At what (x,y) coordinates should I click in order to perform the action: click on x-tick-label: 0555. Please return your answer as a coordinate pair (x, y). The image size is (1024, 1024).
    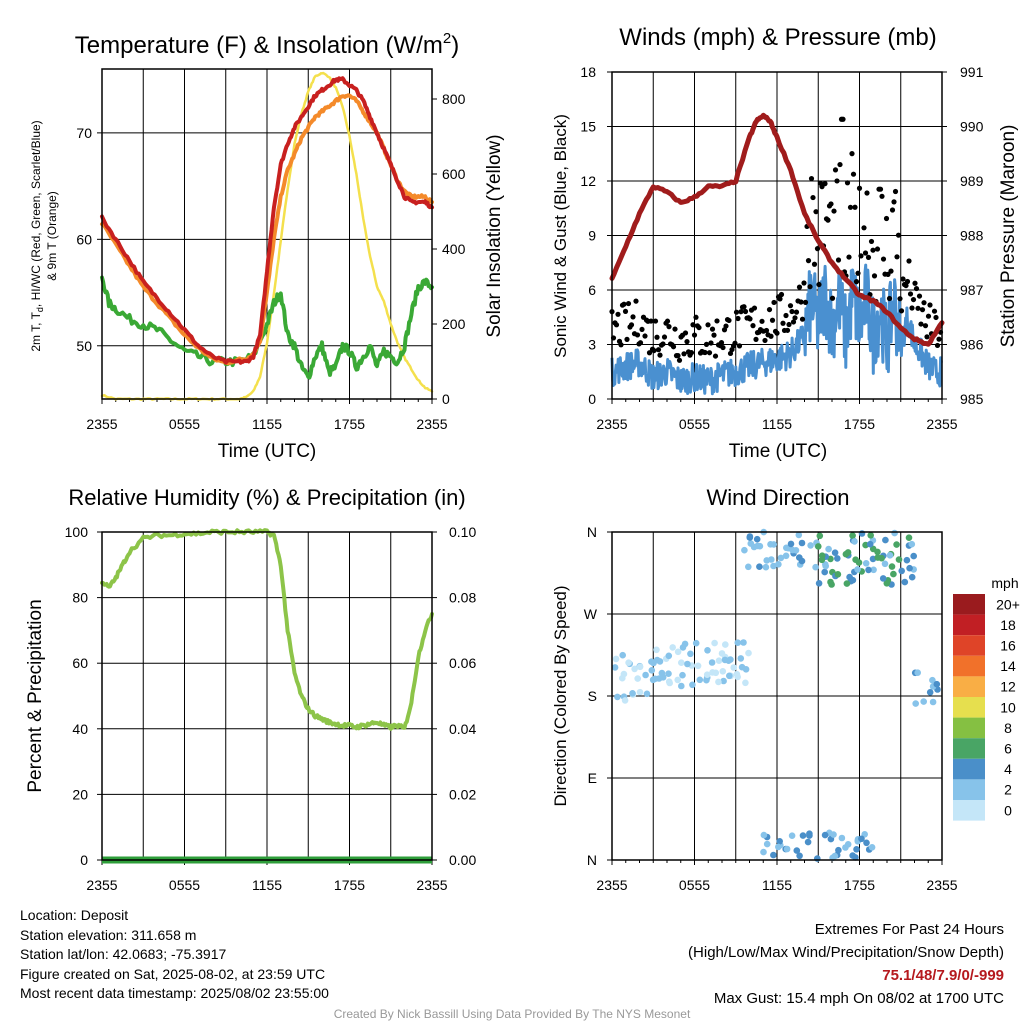
    Looking at the image, I should click on (184, 885).